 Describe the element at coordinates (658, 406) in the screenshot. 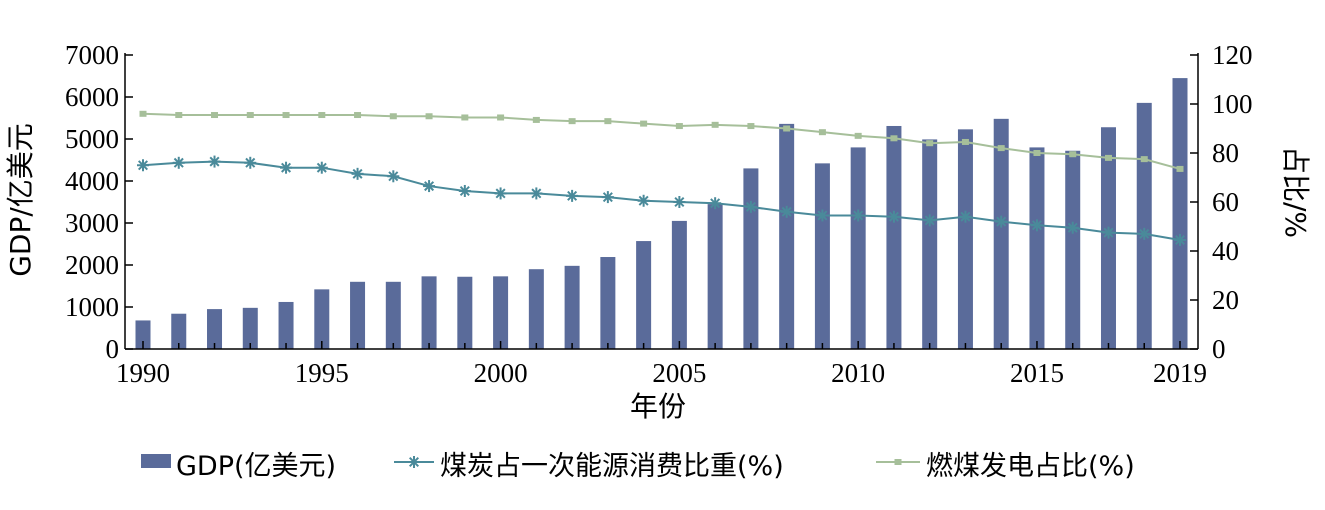

I see `x-axis-label: 年份` at that location.